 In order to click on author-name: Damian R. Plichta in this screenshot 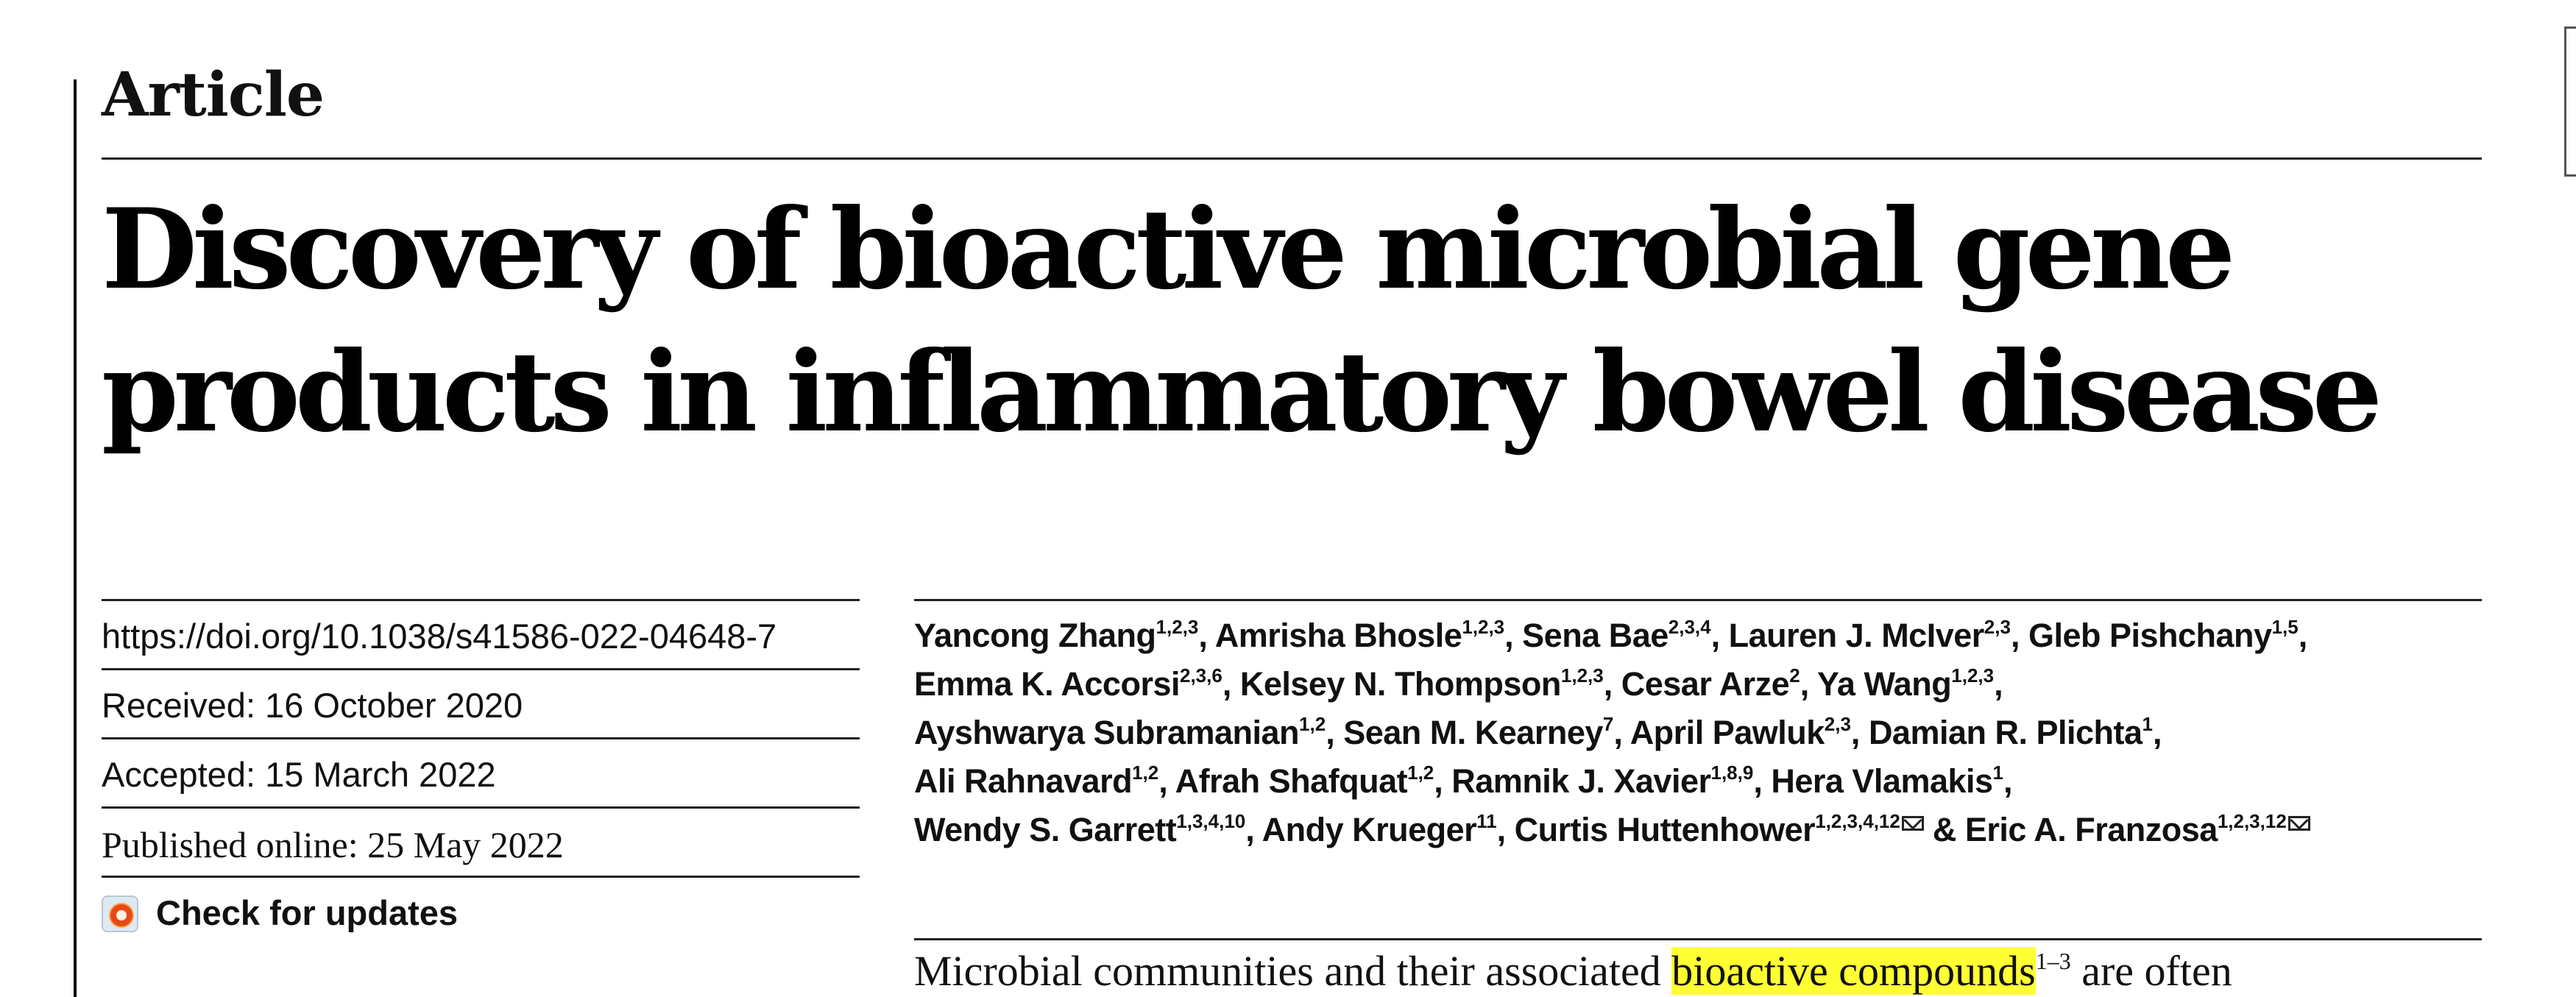, I will do `click(2005, 732)`.